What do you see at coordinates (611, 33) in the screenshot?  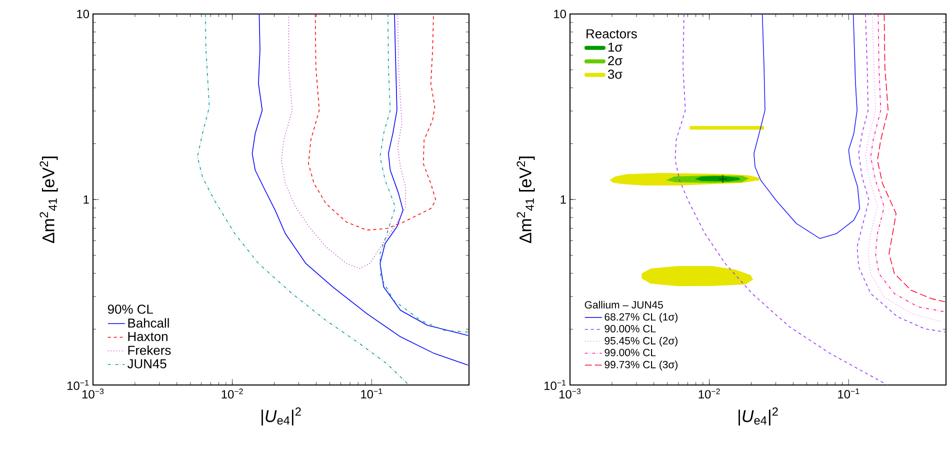 I see `annotation: Reactors` at bounding box center [611, 33].